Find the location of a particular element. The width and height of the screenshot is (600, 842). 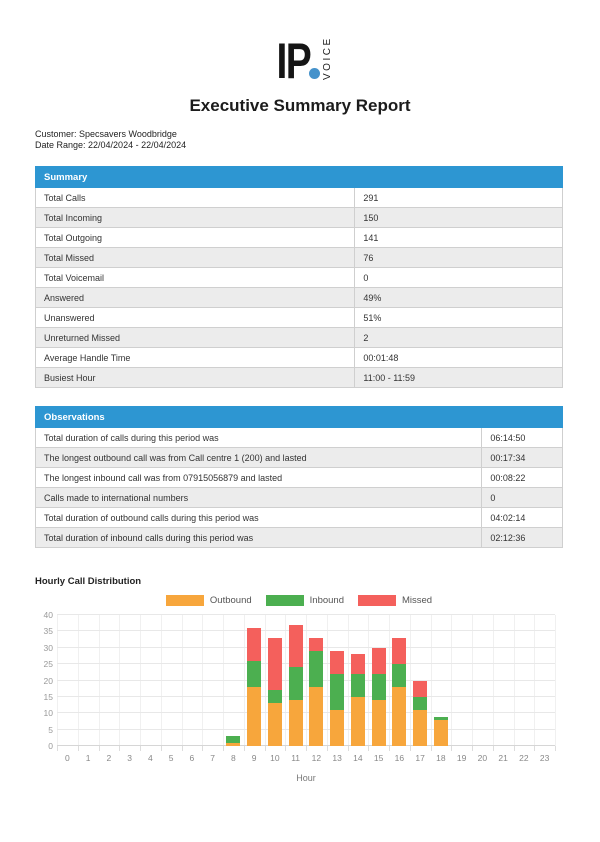

x-axis-label: 10 is located at coordinates (275, 758).